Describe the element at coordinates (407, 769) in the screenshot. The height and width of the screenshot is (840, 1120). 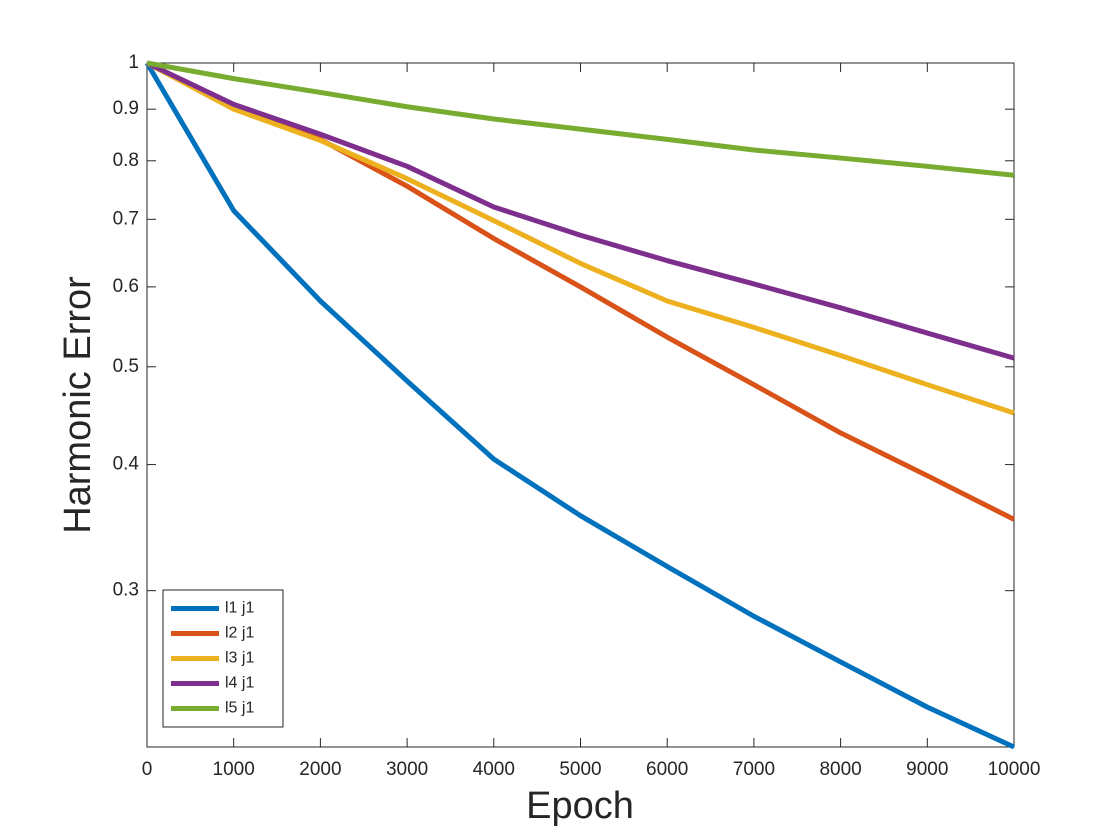
I see `x-tick-label: 3000` at that location.